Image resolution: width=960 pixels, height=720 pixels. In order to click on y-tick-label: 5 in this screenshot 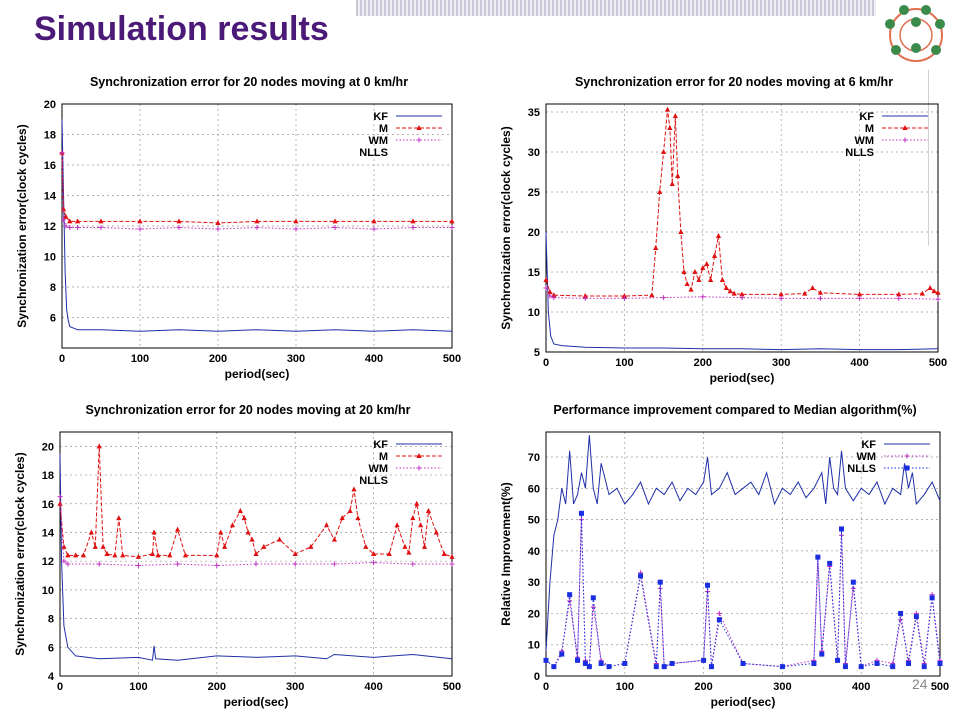, I will do `click(537, 353)`.